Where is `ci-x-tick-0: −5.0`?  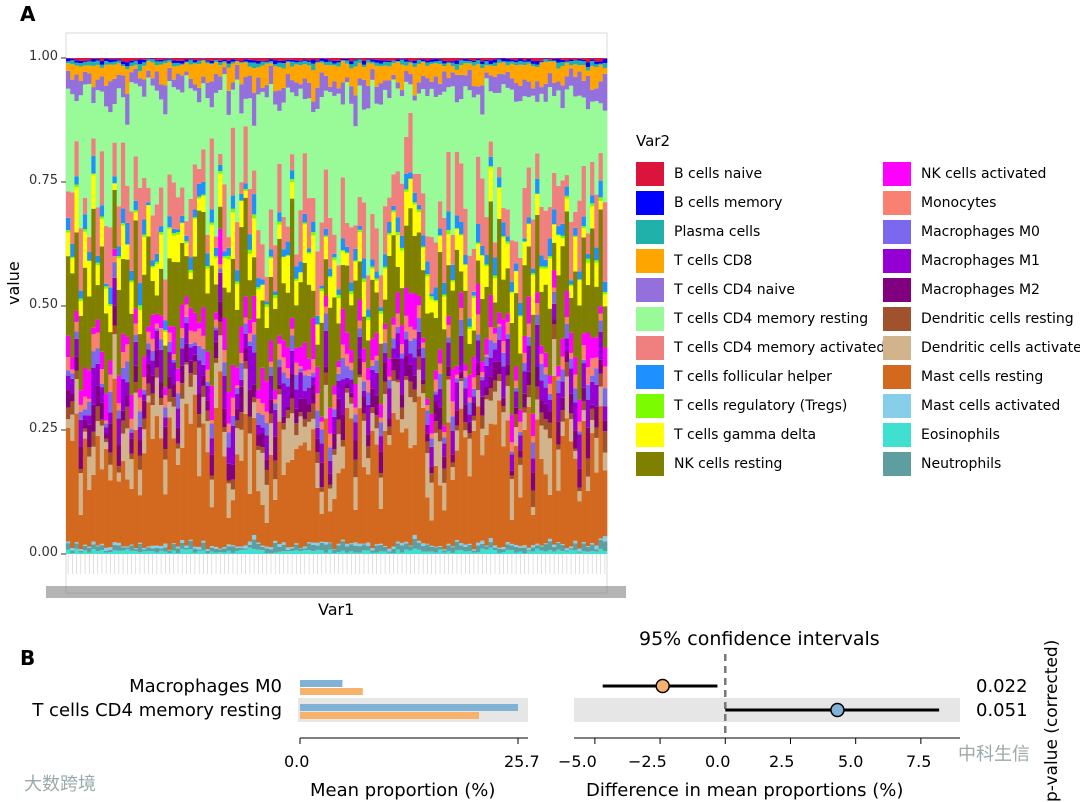 ci-x-tick-0: −5.0 is located at coordinates (577, 761).